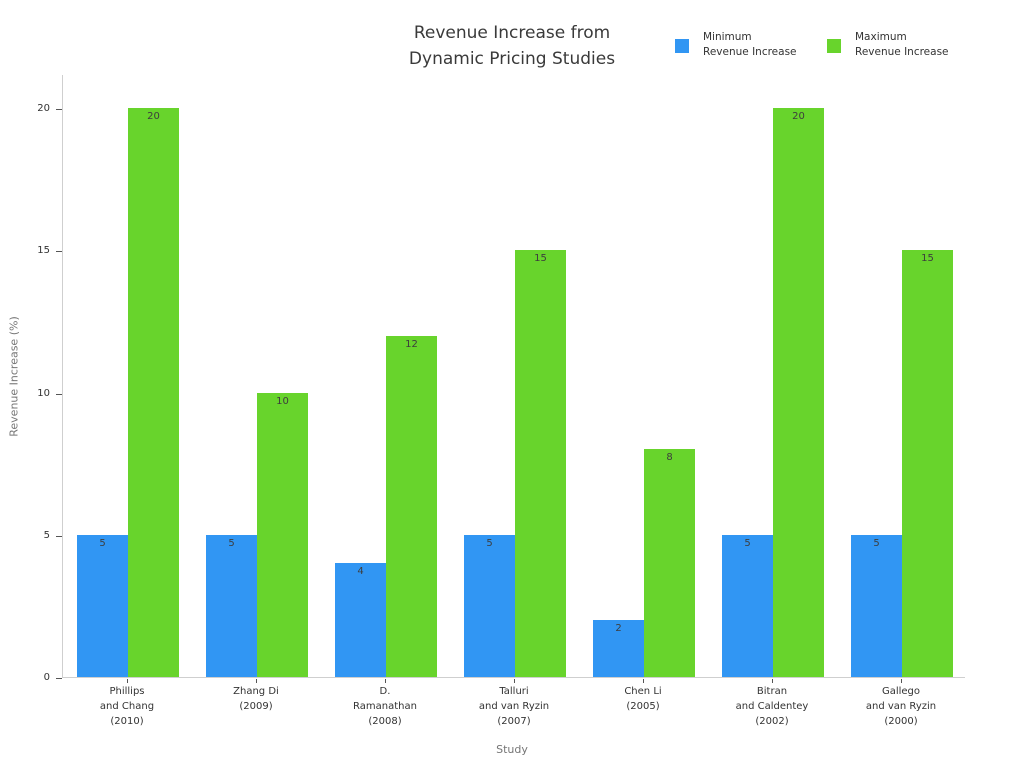  I want to click on bar-minimum-2: 4, so click(360, 620).